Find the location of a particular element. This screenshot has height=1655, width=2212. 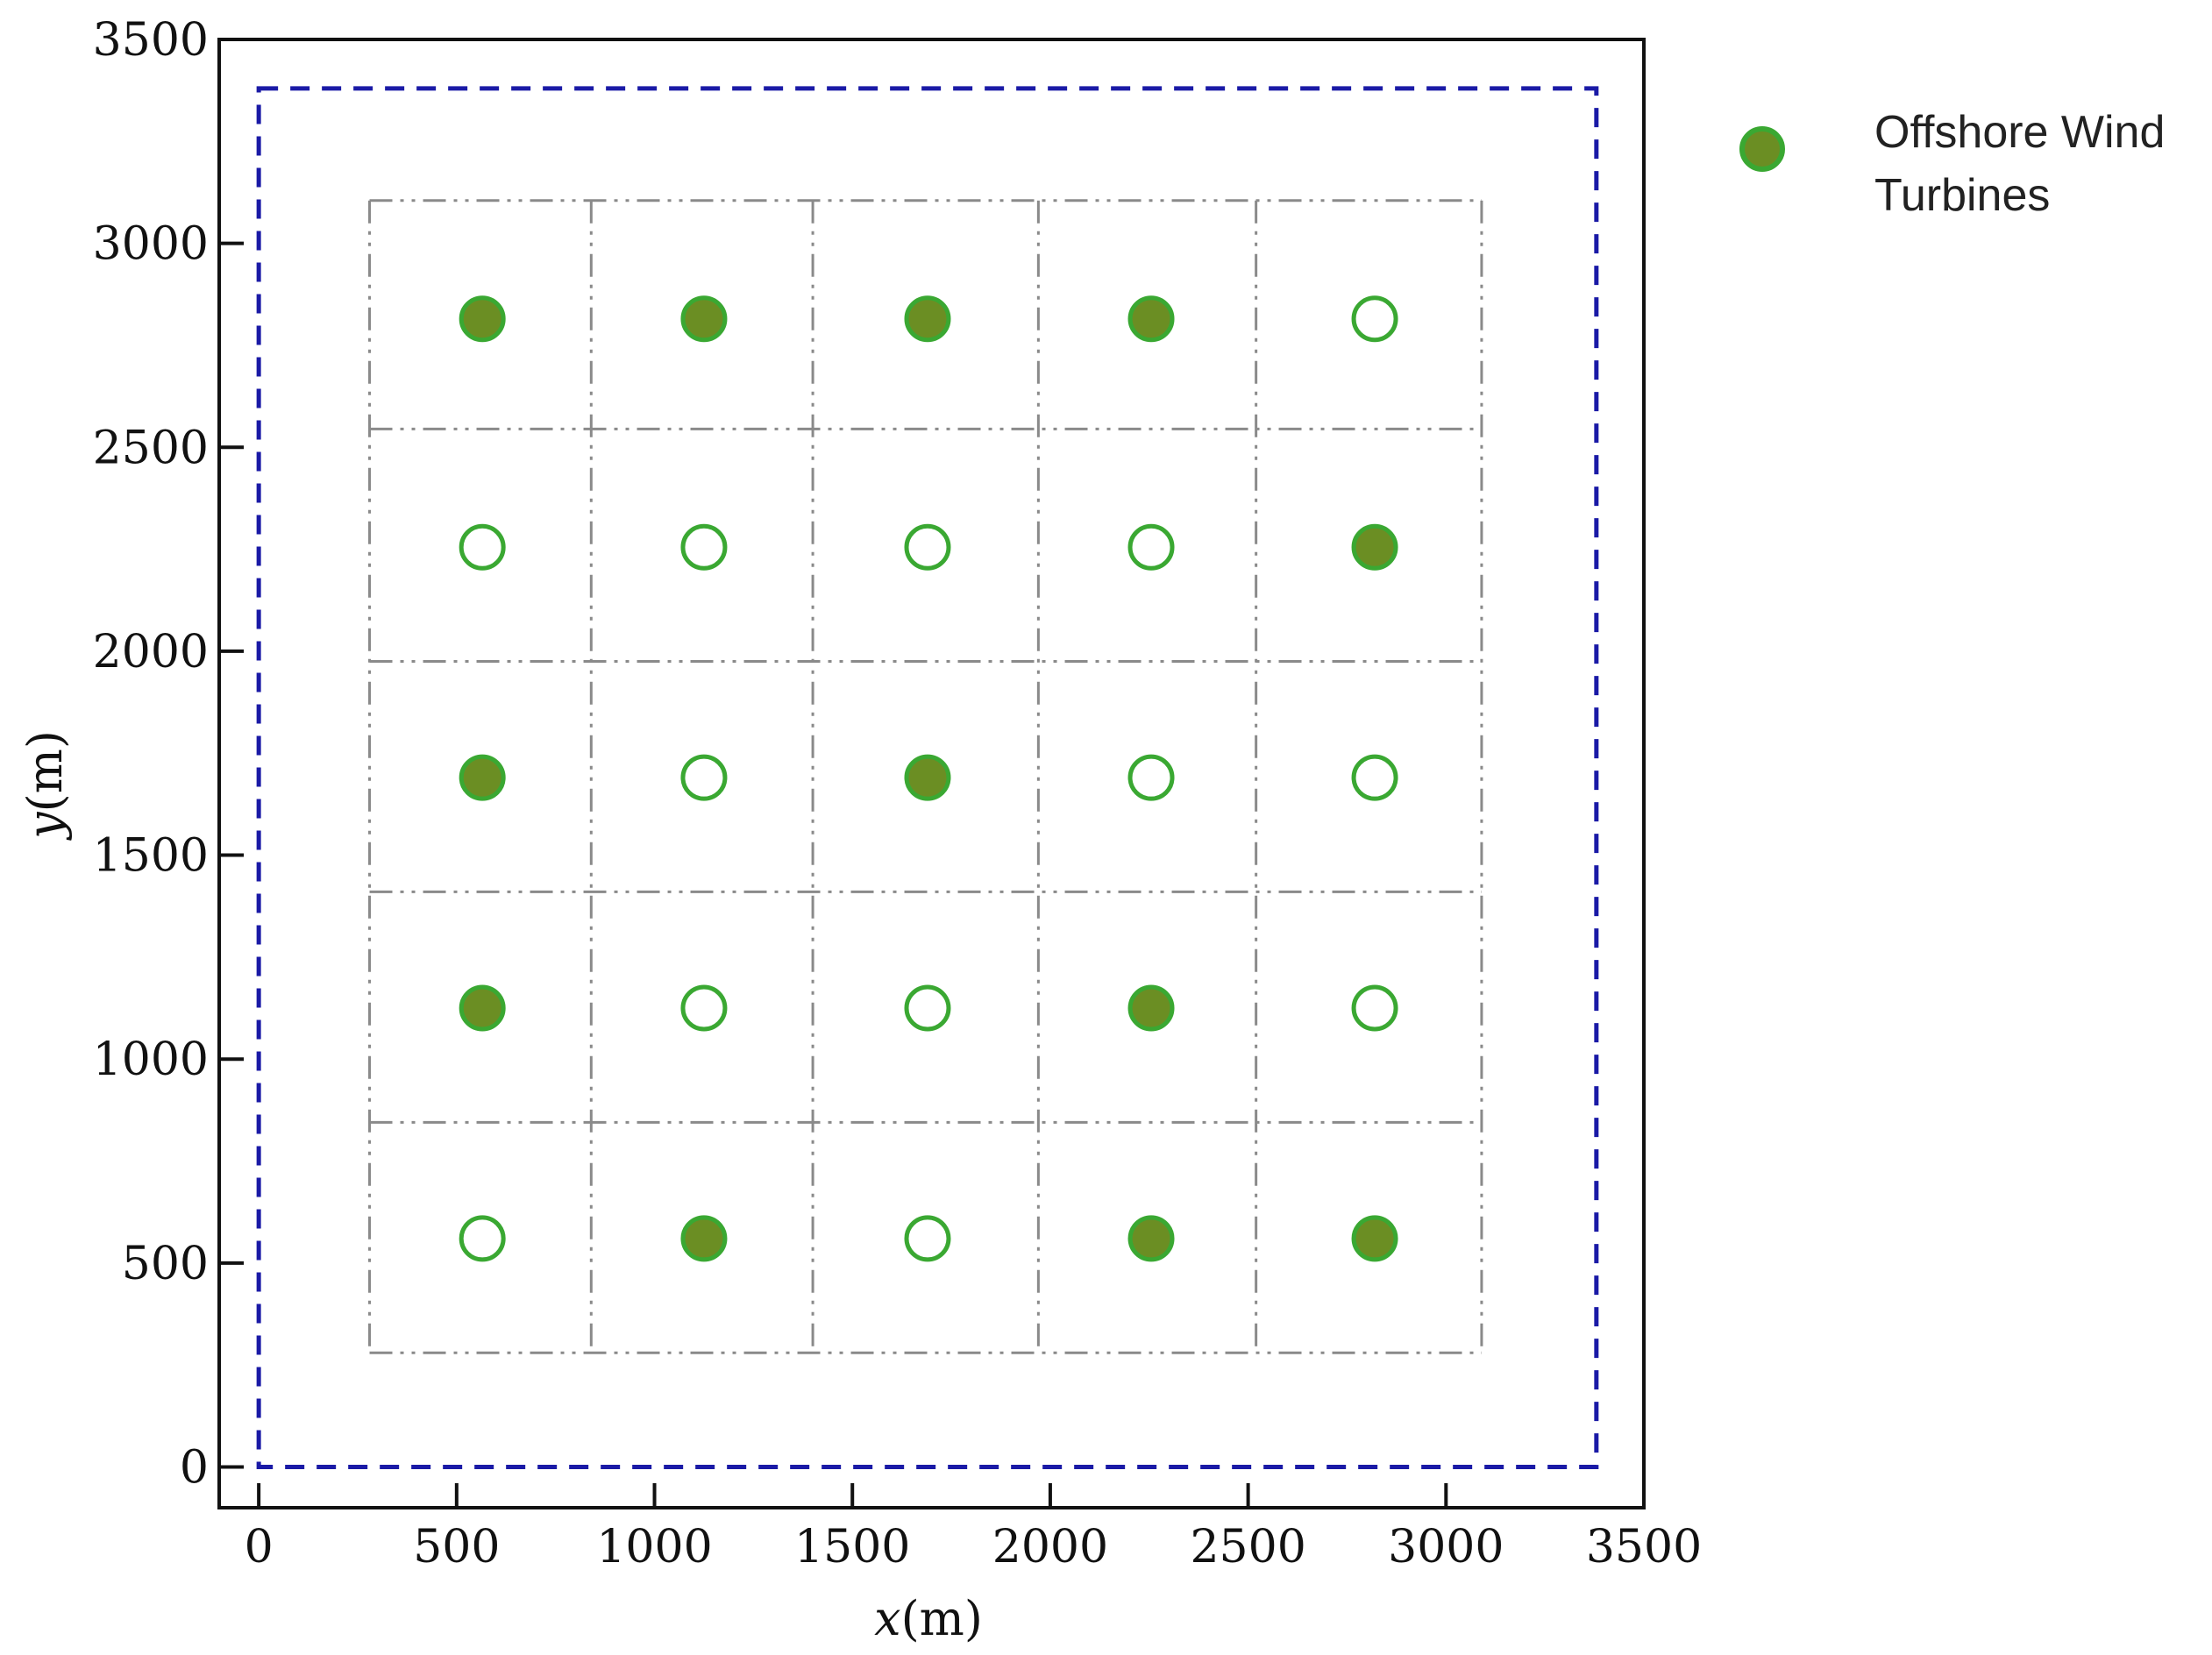

legend: Offshore Wind Turbines is located at coordinates (1952, 164).